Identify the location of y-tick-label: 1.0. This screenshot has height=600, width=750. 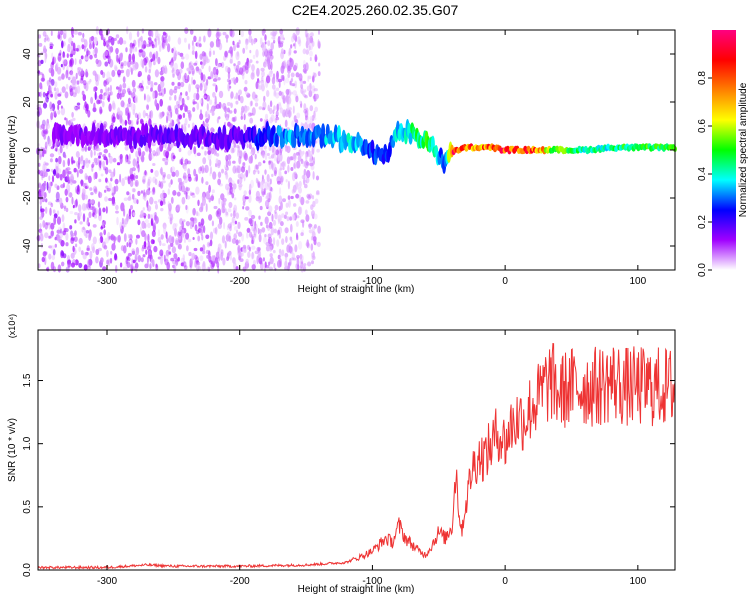
(27, 443).